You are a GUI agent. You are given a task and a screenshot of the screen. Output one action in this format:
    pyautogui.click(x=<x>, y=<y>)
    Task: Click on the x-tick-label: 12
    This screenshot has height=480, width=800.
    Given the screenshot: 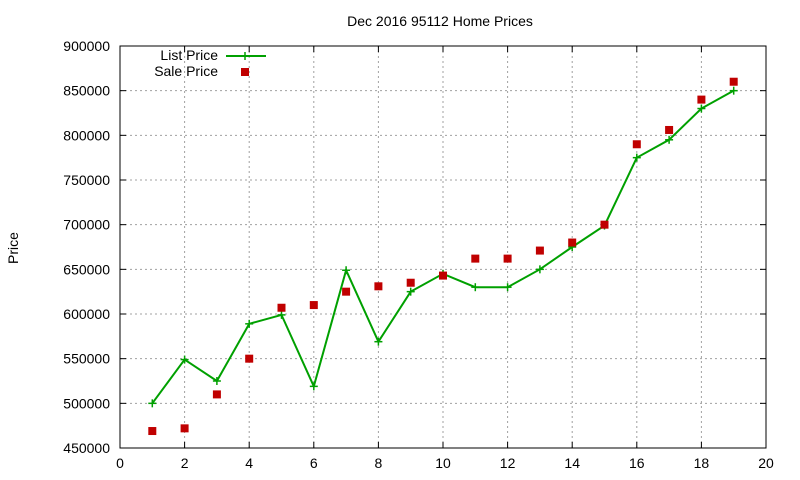 What is the action you would take?
    pyautogui.click(x=508, y=463)
    